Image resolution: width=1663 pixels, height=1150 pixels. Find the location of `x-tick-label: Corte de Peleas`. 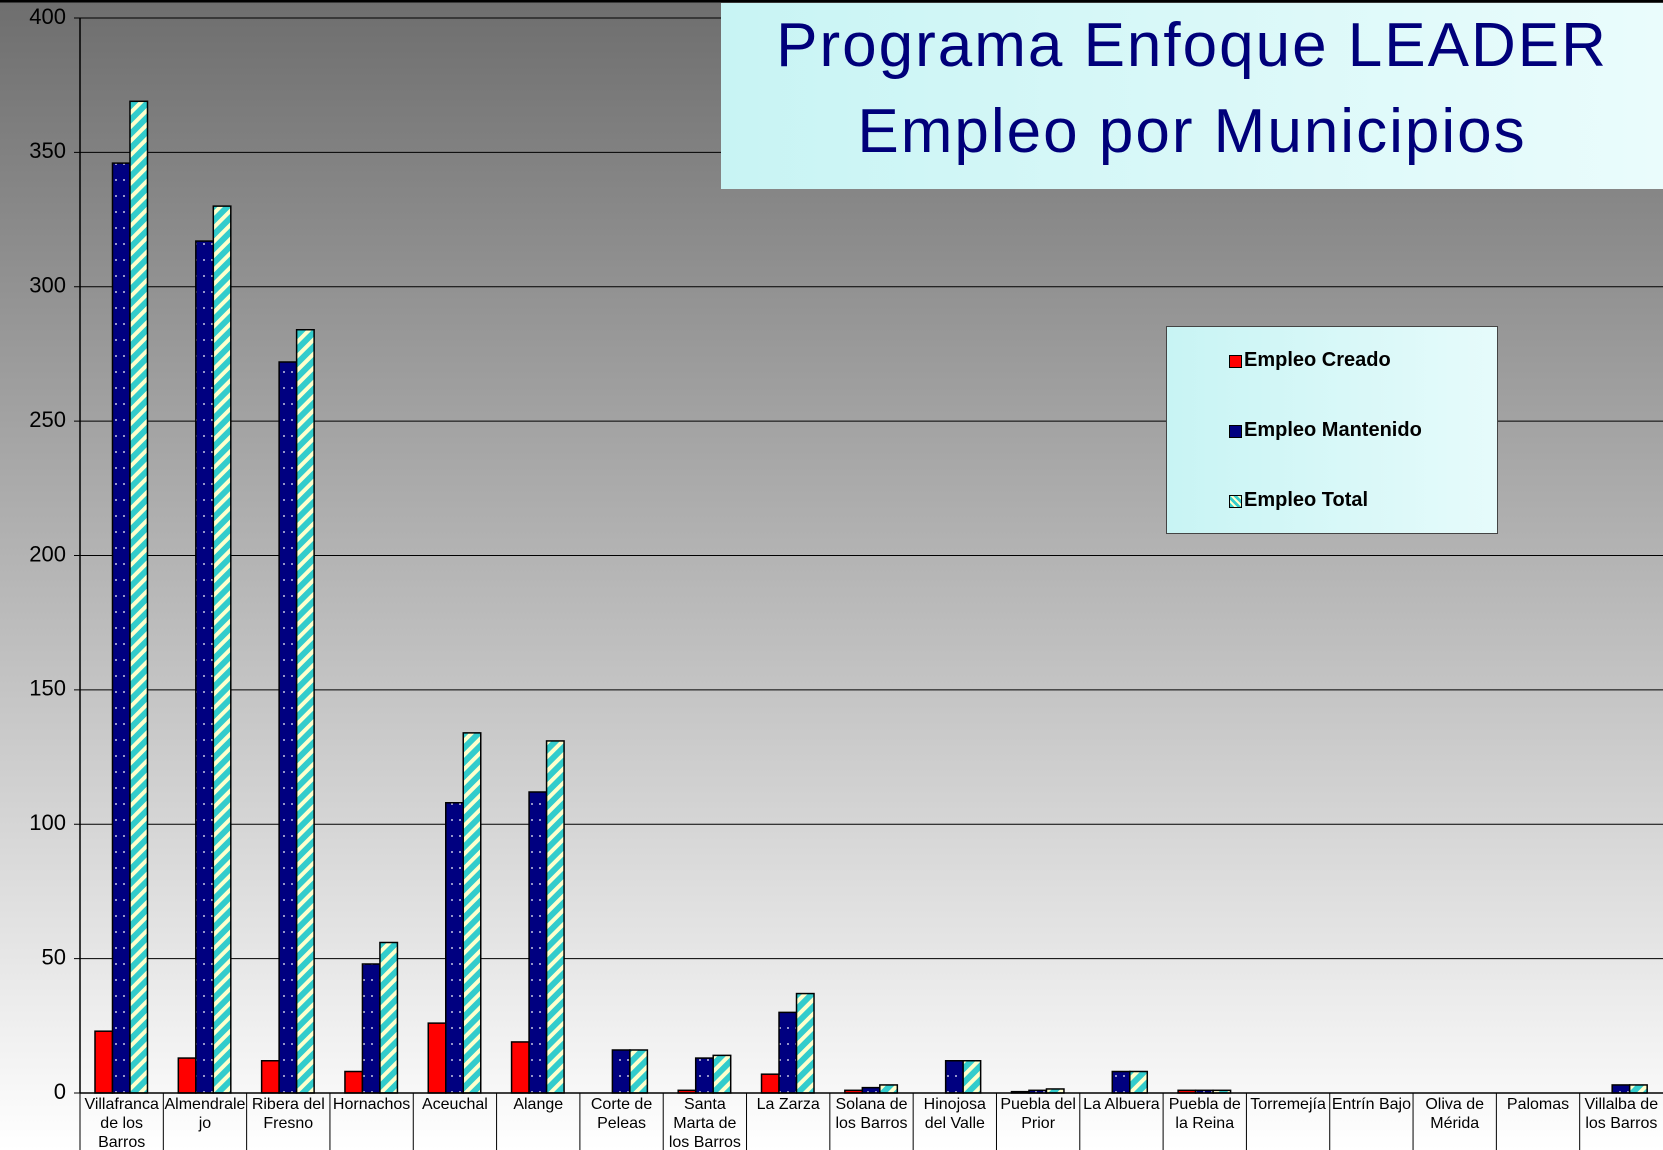

x-tick-label: Corte de Peleas is located at coordinates (621, 1114).